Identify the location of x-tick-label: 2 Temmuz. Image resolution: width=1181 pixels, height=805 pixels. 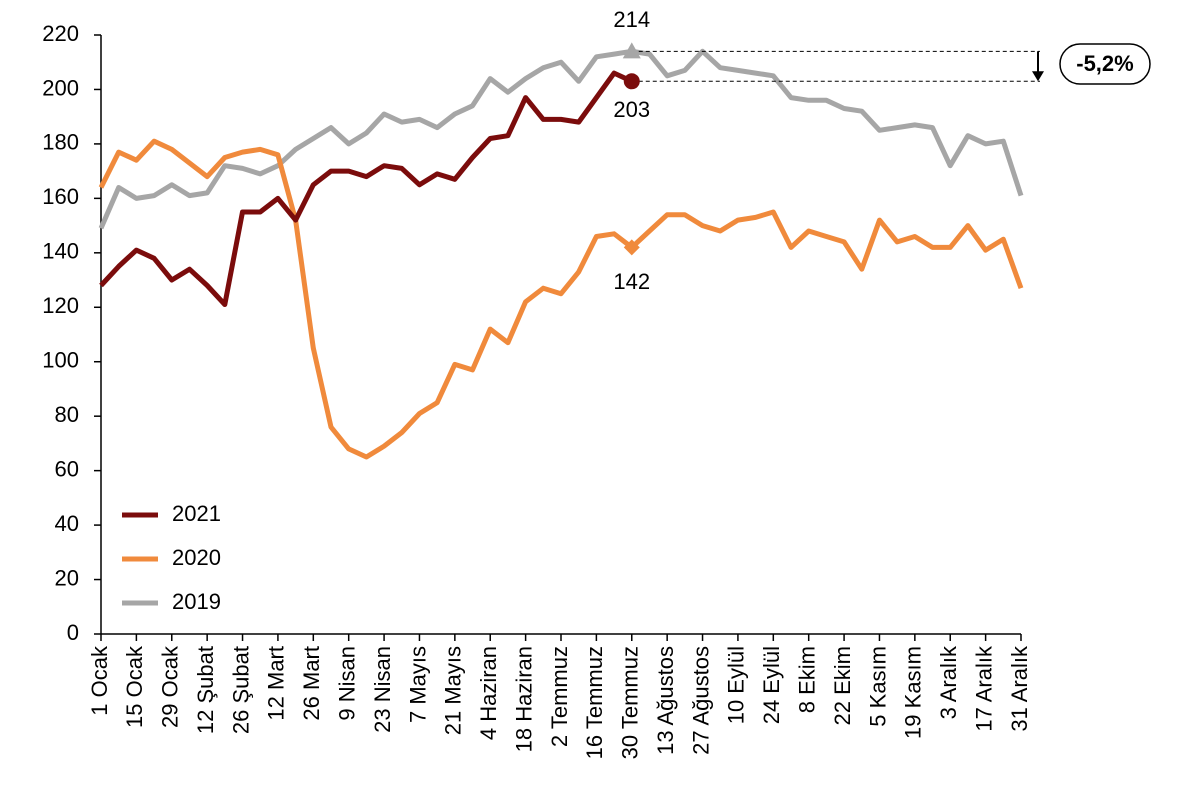
(559, 696).